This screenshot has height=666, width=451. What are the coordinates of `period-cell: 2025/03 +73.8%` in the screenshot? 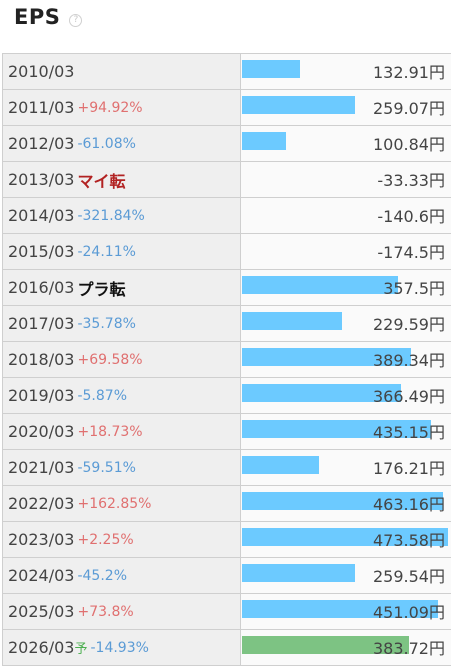 It's located at (121, 611).